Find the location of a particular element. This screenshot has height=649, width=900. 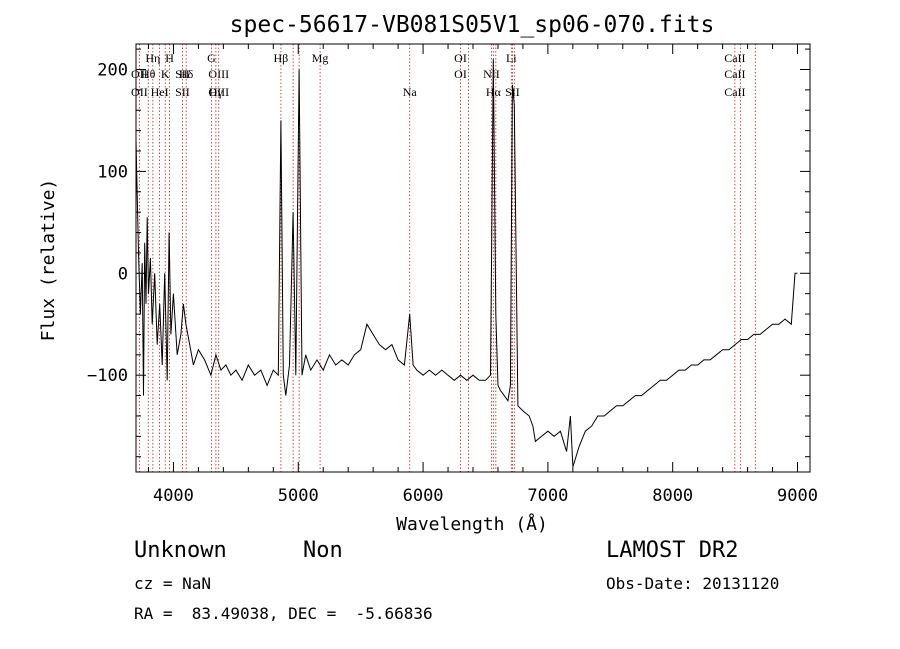

line-label: Hδ is located at coordinates (186, 74).